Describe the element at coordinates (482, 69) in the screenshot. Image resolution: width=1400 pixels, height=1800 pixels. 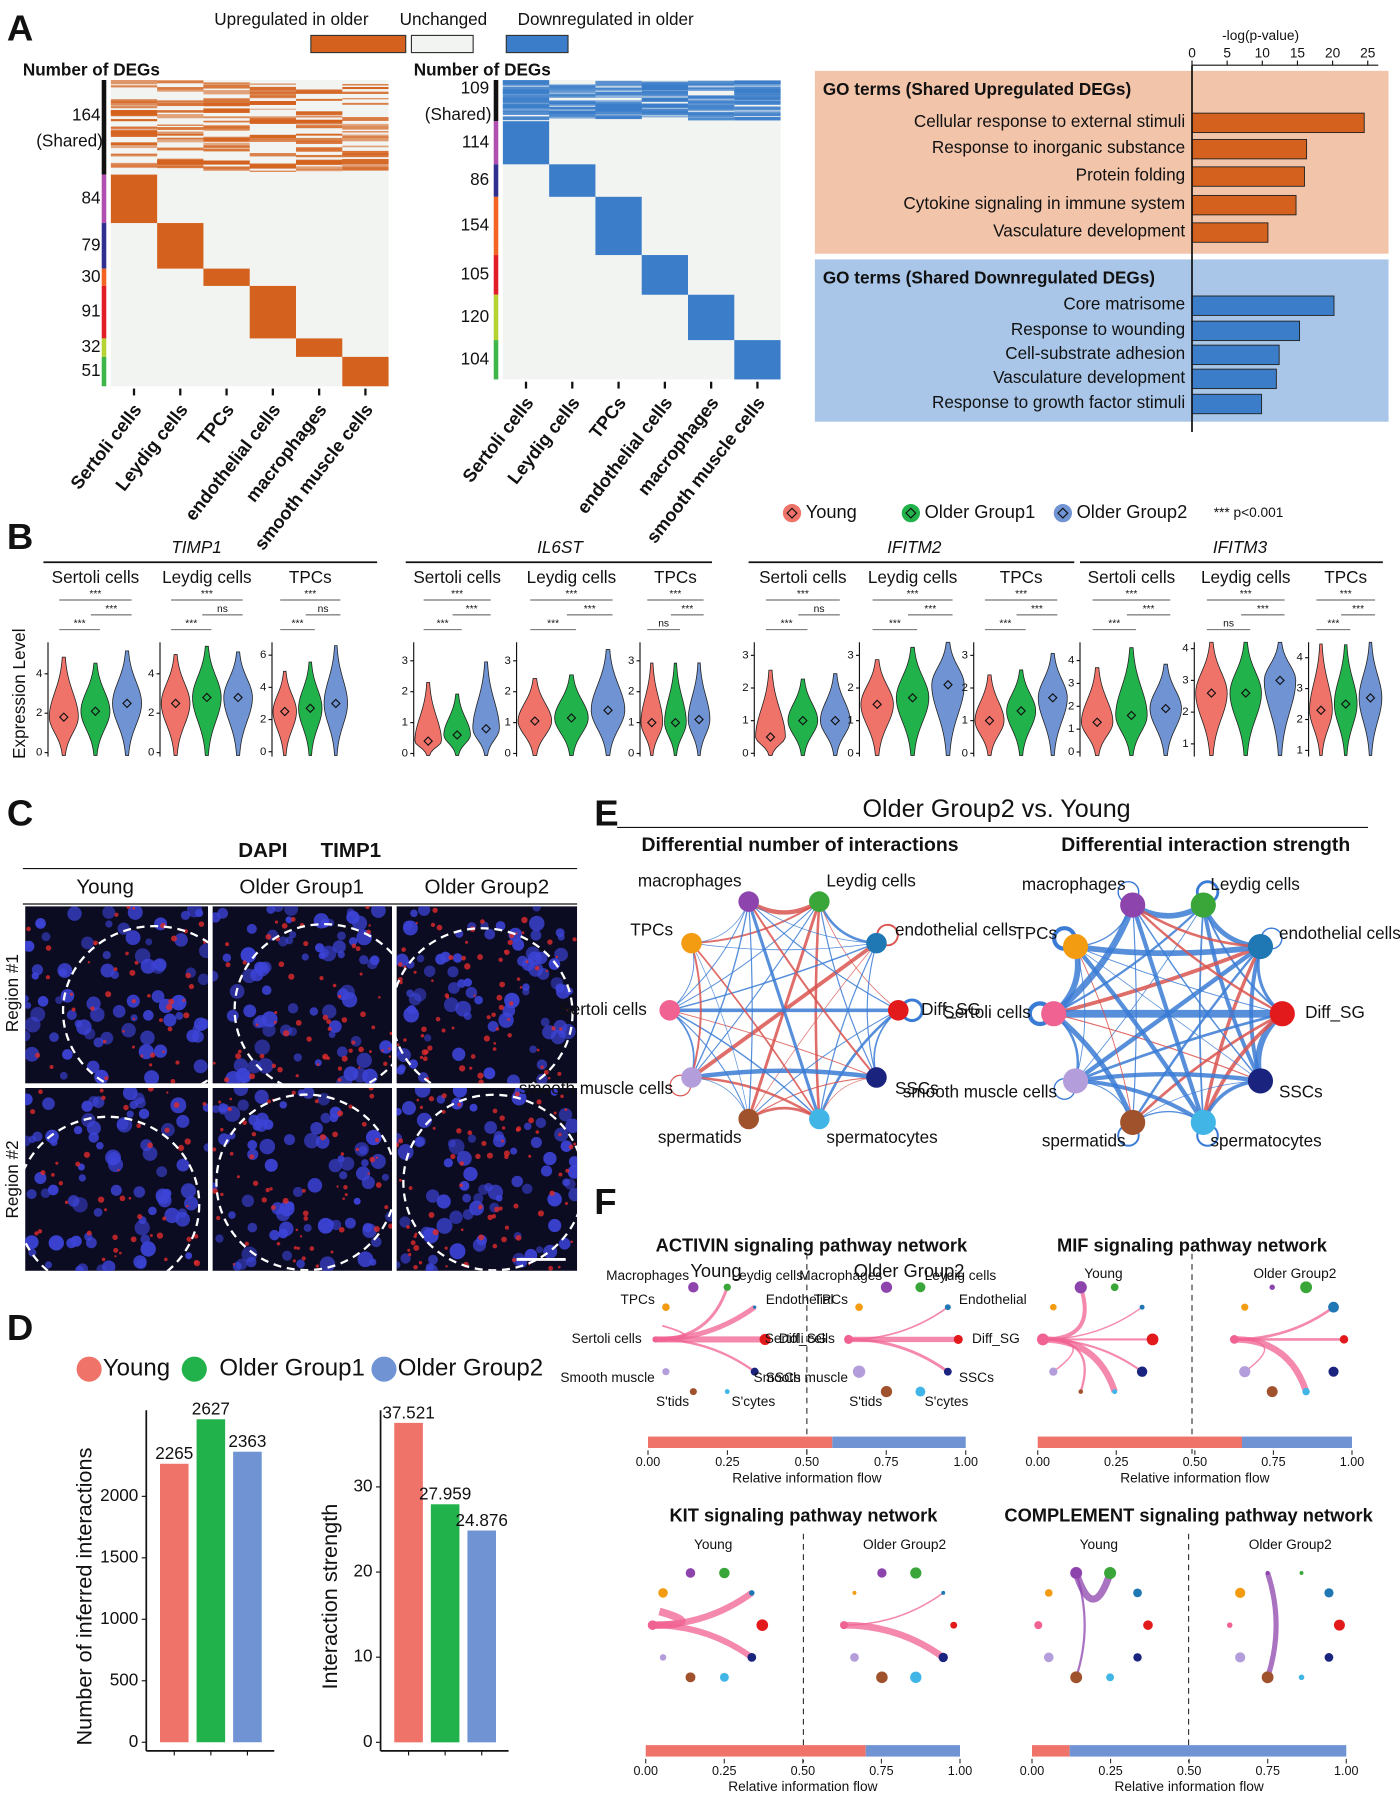
I see `heatmap-title: Number of DEGs` at that location.